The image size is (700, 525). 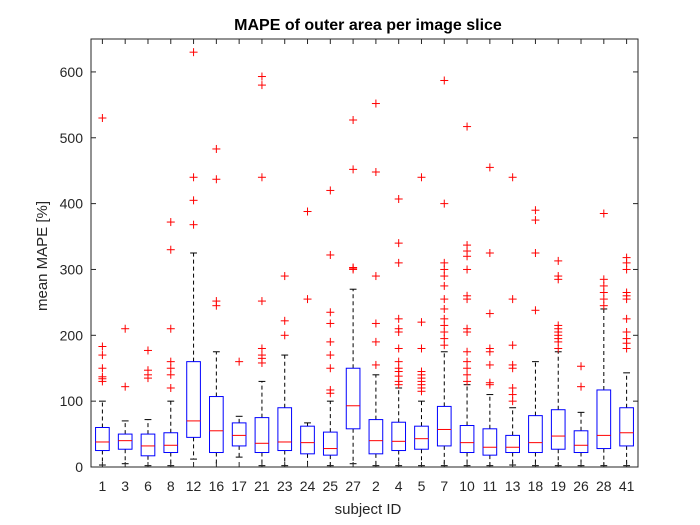 What do you see at coordinates (422, 486) in the screenshot?
I see `x-tick-label: 5` at bounding box center [422, 486].